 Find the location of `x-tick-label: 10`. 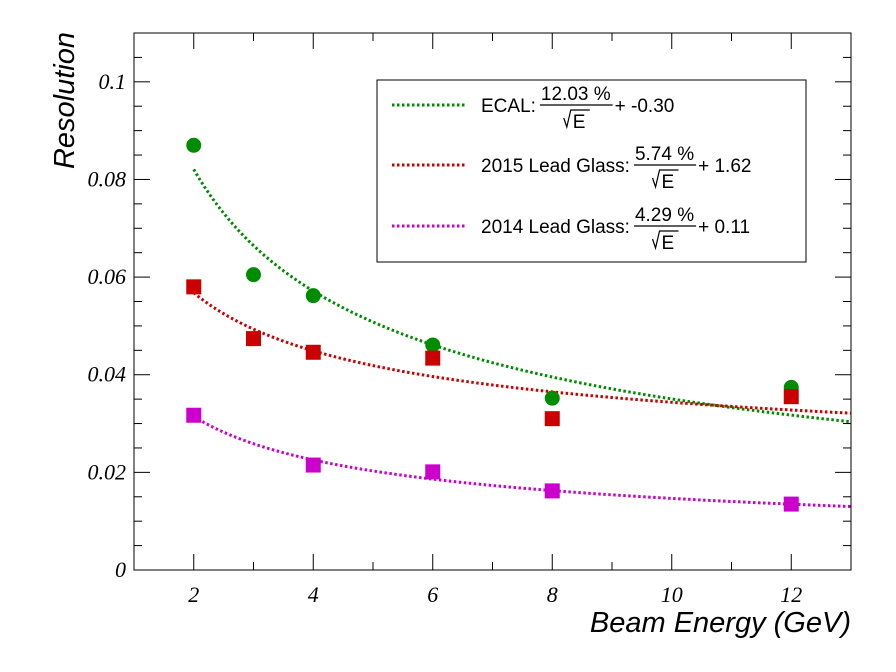

x-tick-label: 10 is located at coordinates (672, 594).